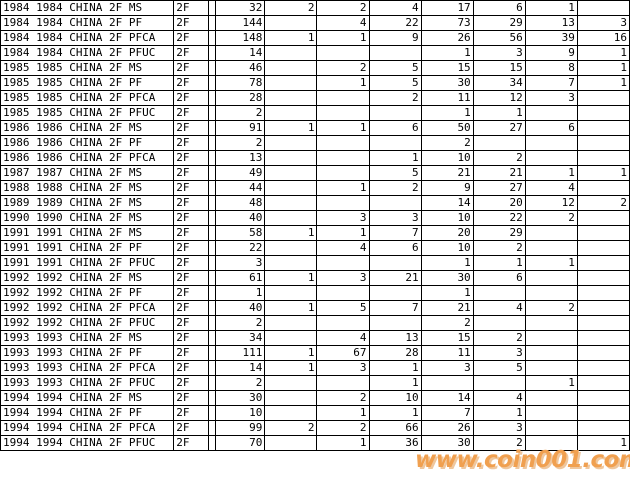  Describe the element at coordinates (315, 188) in the screenshot. I see `table-row: 1988 1988 CHINA 2F MS 2F 44 1 2 9 27 4` at that location.